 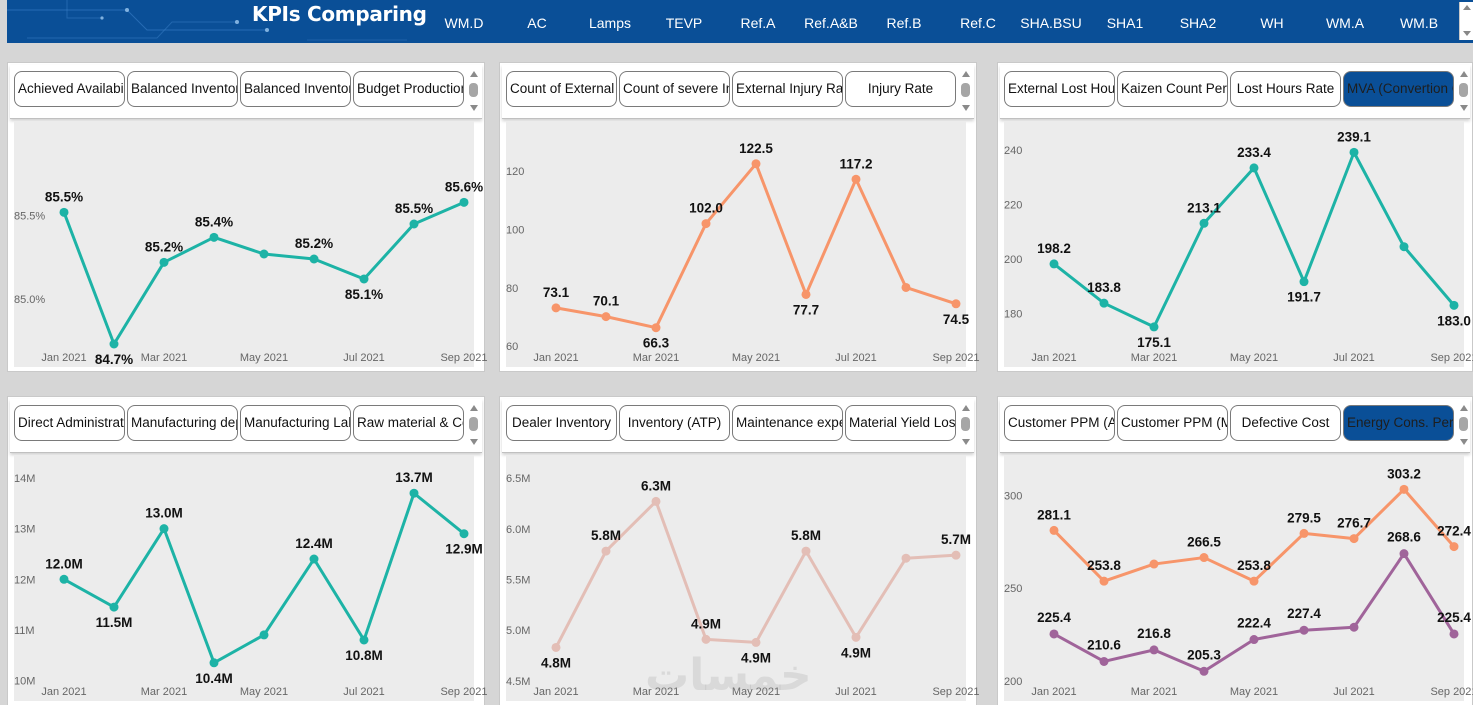 I want to click on slicer-chip: Energy Cons. Per U, so click(x=1398, y=423).